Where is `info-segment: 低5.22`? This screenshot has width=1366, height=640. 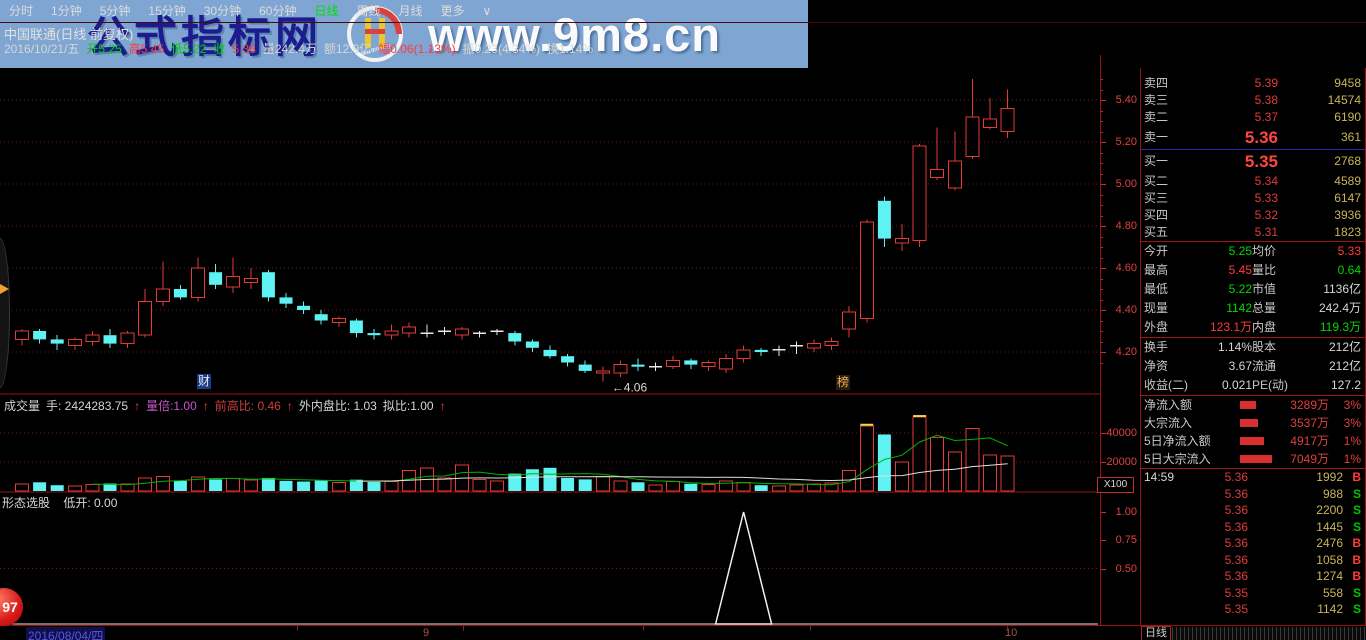
info-segment: 低5.22 is located at coordinates (189, 49).